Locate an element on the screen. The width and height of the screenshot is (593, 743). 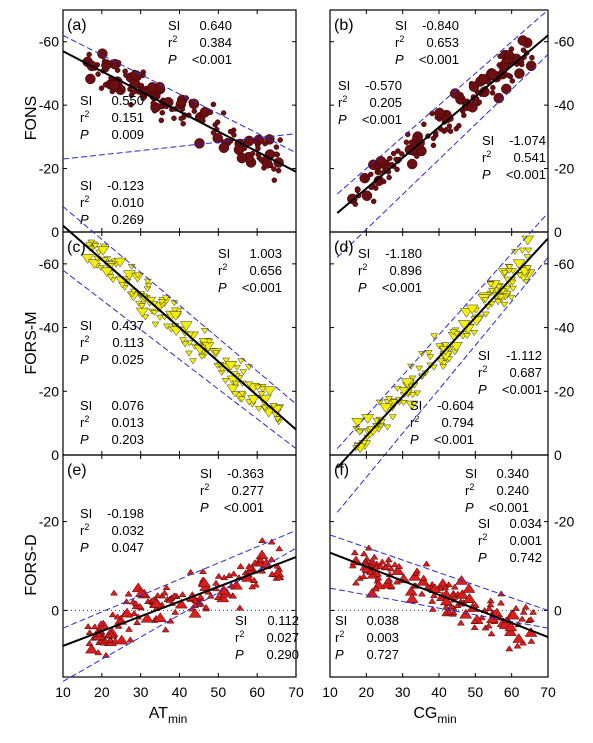
p-value: 0.047 is located at coordinates (127, 547).